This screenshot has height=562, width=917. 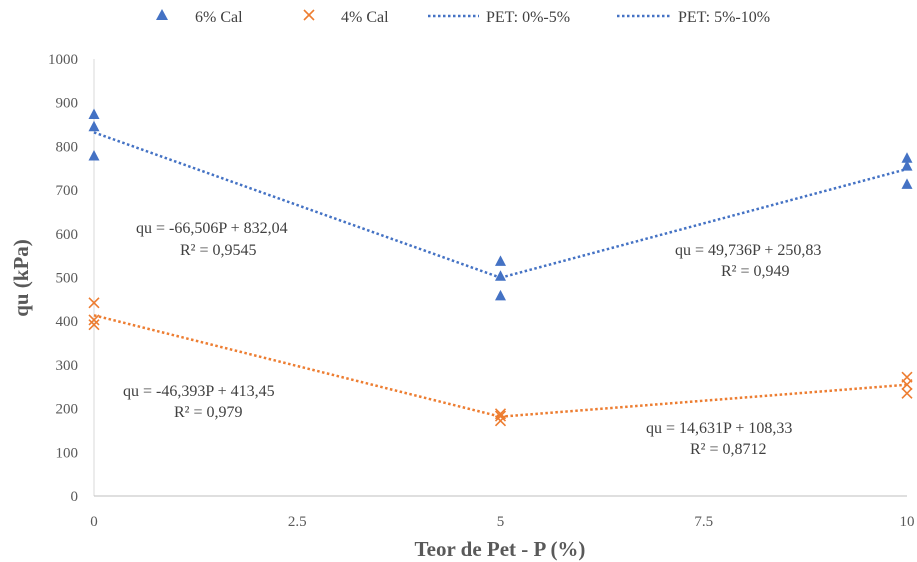 What do you see at coordinates (212, 228) in the screenshot?
I see `equation-label: qu = -66,506P + 832,04` at bounding box center [212, 228].